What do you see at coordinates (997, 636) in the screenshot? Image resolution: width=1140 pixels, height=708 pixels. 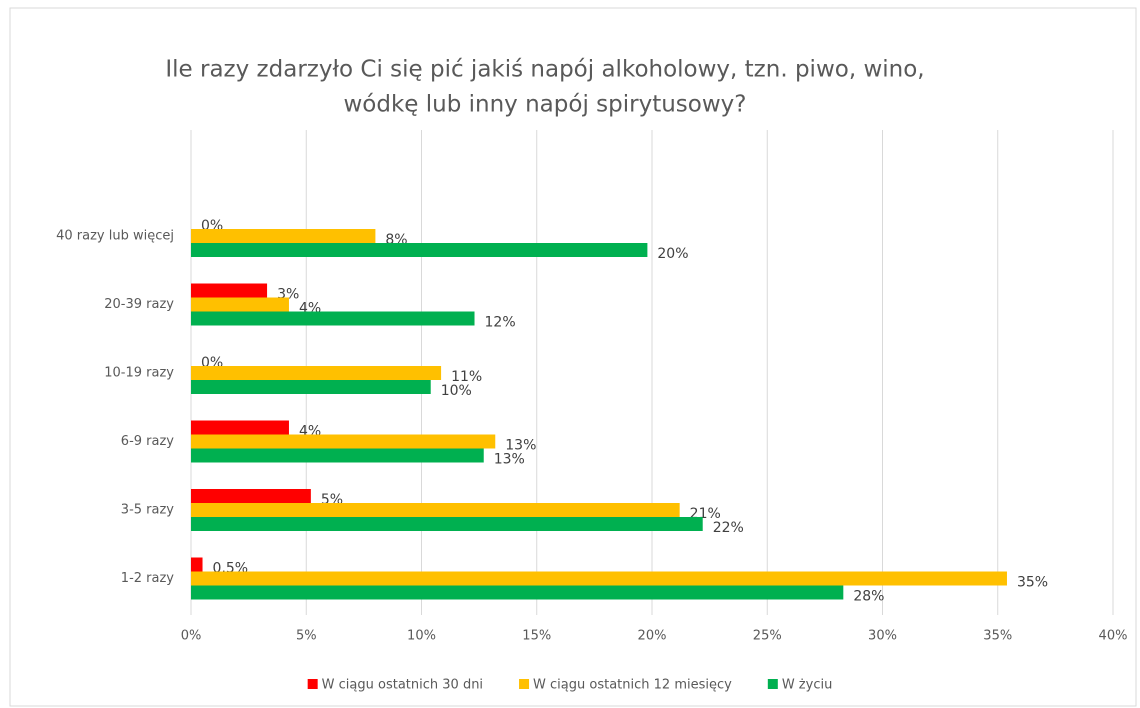 I see `x-tick-label: 35%` at bounding box center [997, 636].